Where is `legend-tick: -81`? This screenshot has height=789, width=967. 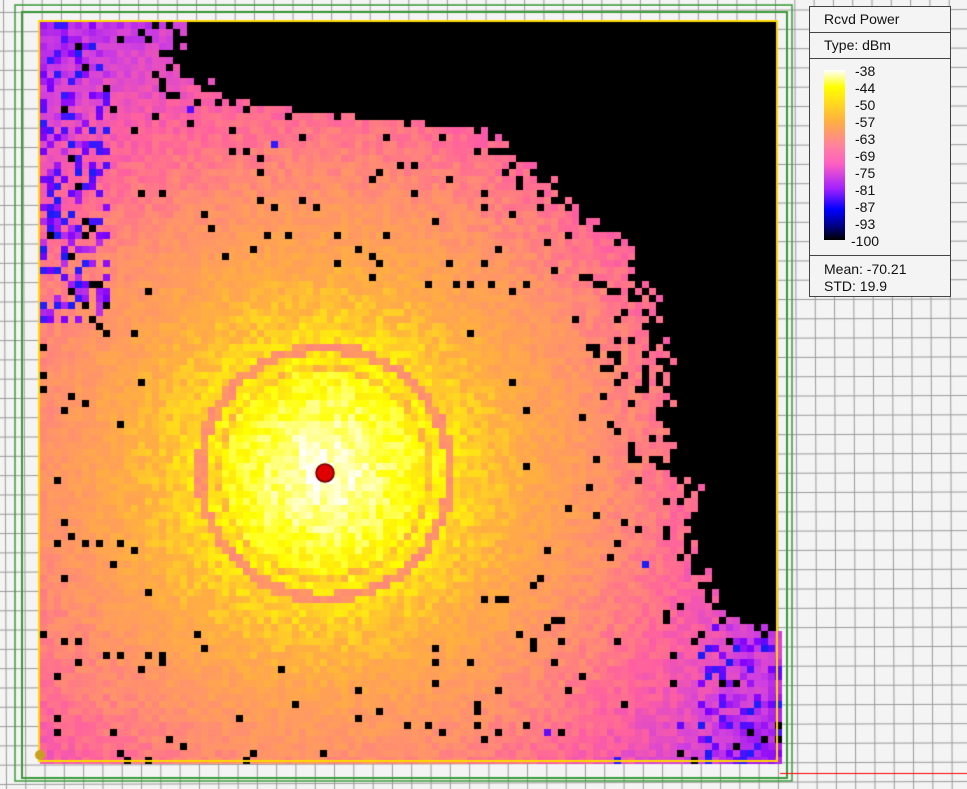 legend-tick: -81 is located at coordinates (865, 190).